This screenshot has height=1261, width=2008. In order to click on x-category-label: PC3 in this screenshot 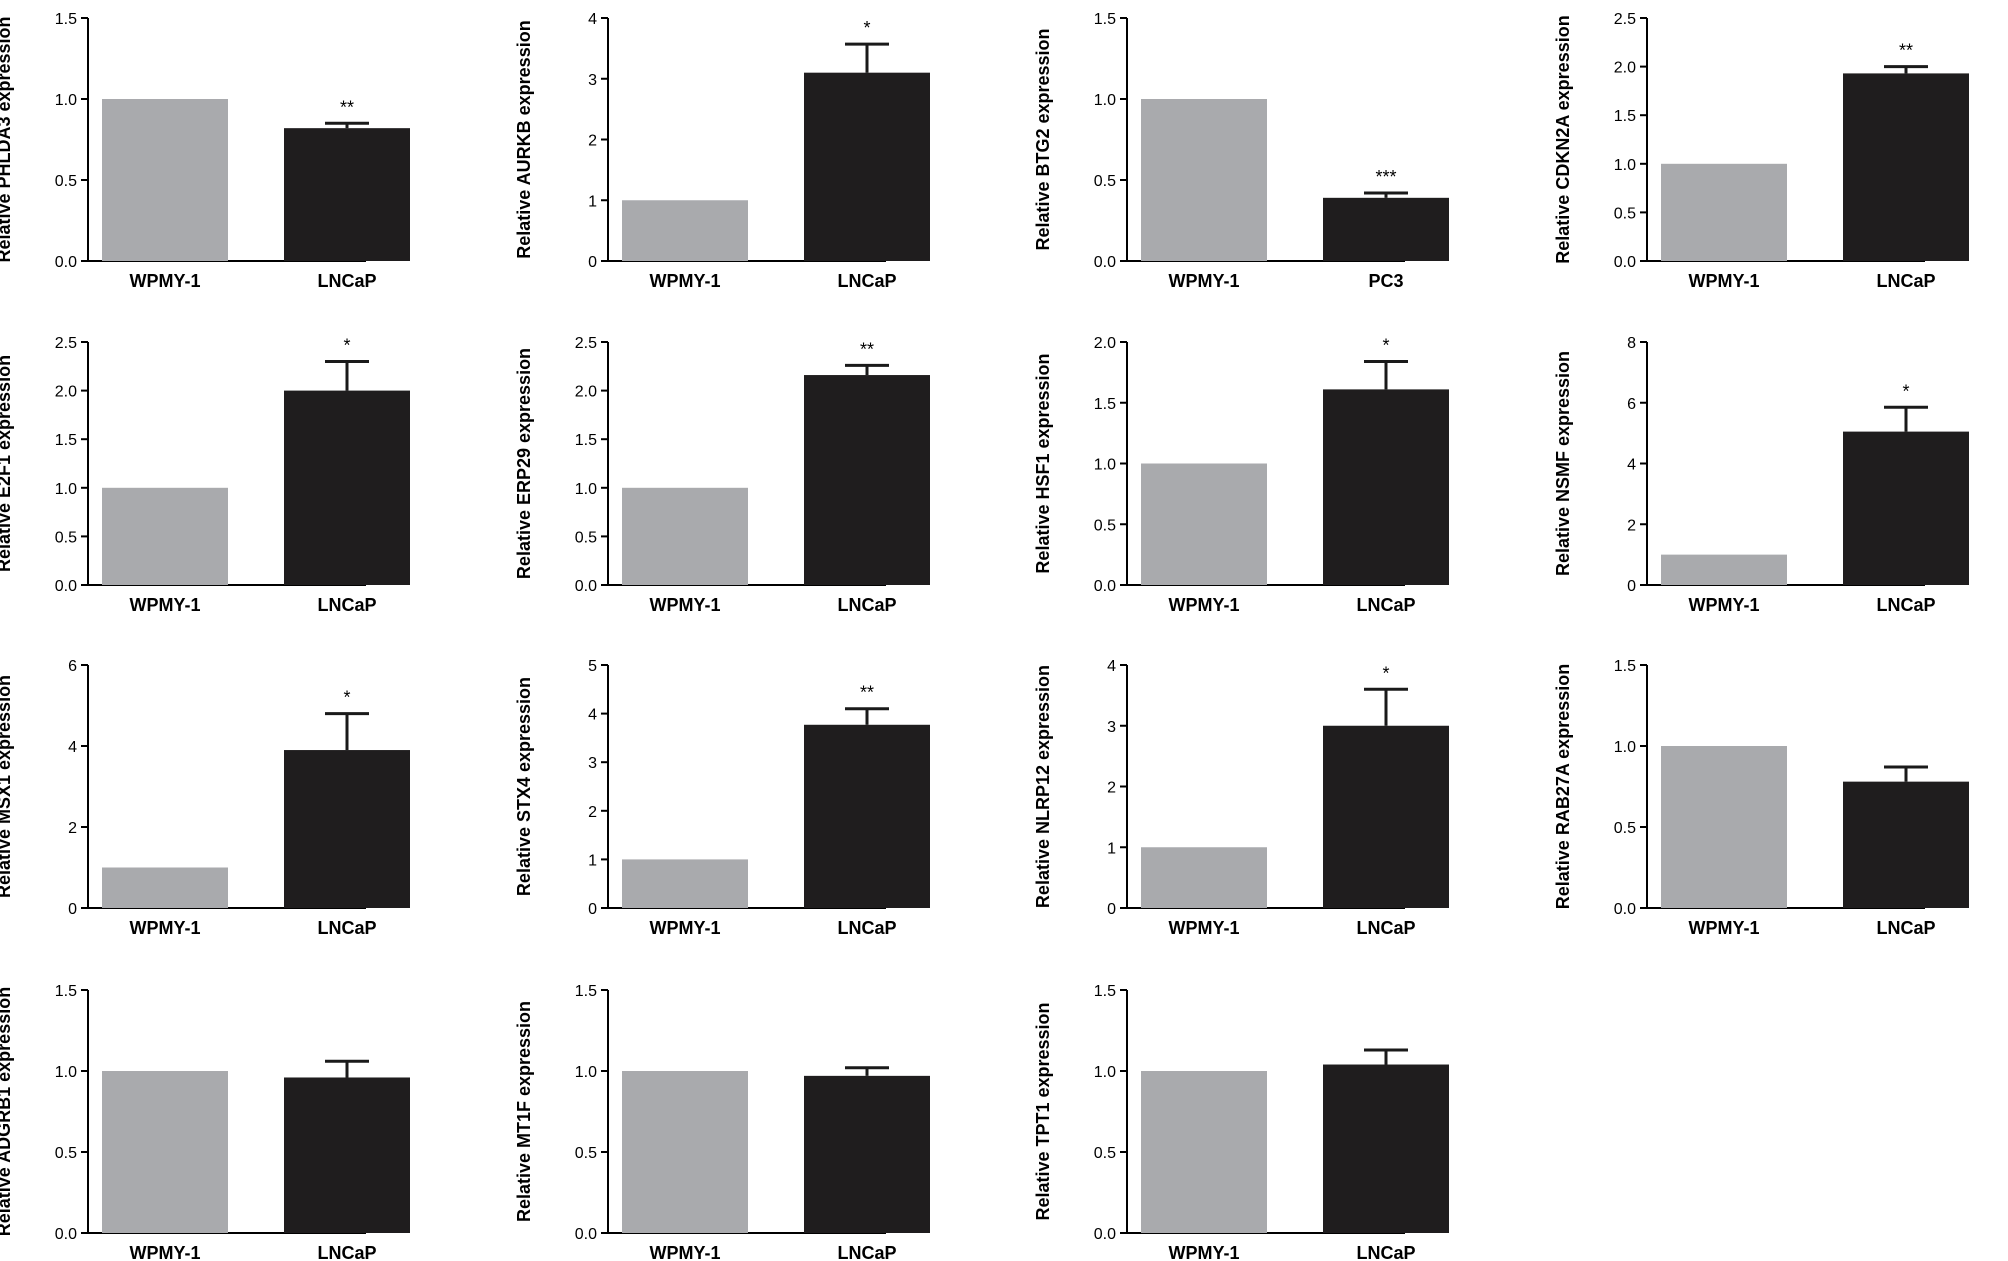, I will do `click(1385, 281)`.